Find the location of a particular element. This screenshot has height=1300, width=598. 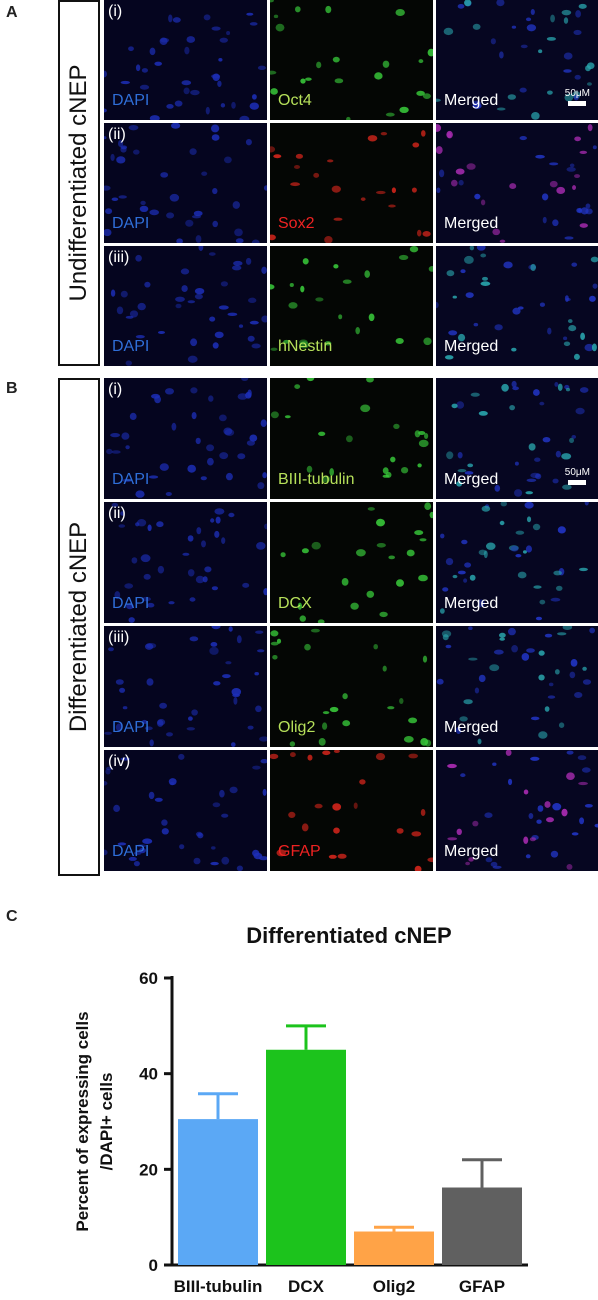

marker-channel-label: DCX is located at coordinates (295, 603).